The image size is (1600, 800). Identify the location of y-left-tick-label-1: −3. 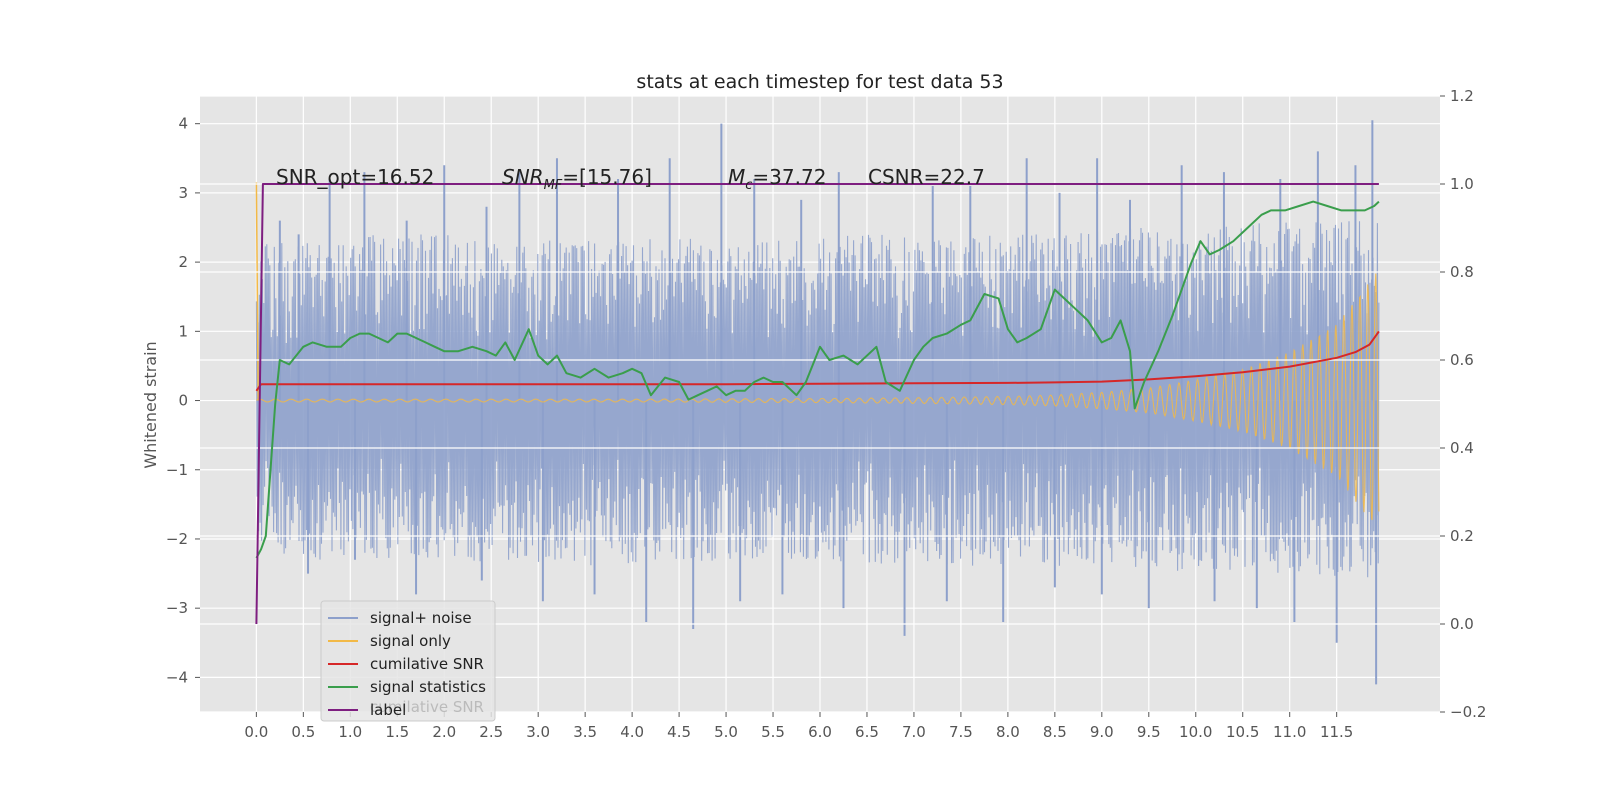
(177, 608).